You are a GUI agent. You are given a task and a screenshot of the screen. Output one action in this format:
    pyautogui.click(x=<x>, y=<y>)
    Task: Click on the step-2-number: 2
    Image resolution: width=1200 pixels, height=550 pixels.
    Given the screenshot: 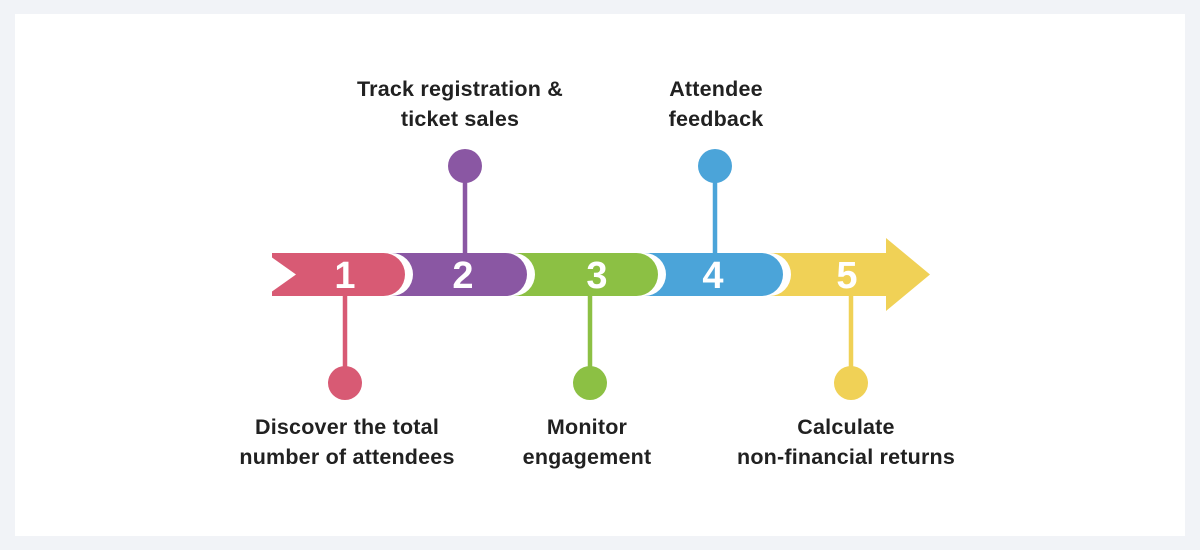 What is the action you would take?
    pyautogui.click(x=462, y=276)
    